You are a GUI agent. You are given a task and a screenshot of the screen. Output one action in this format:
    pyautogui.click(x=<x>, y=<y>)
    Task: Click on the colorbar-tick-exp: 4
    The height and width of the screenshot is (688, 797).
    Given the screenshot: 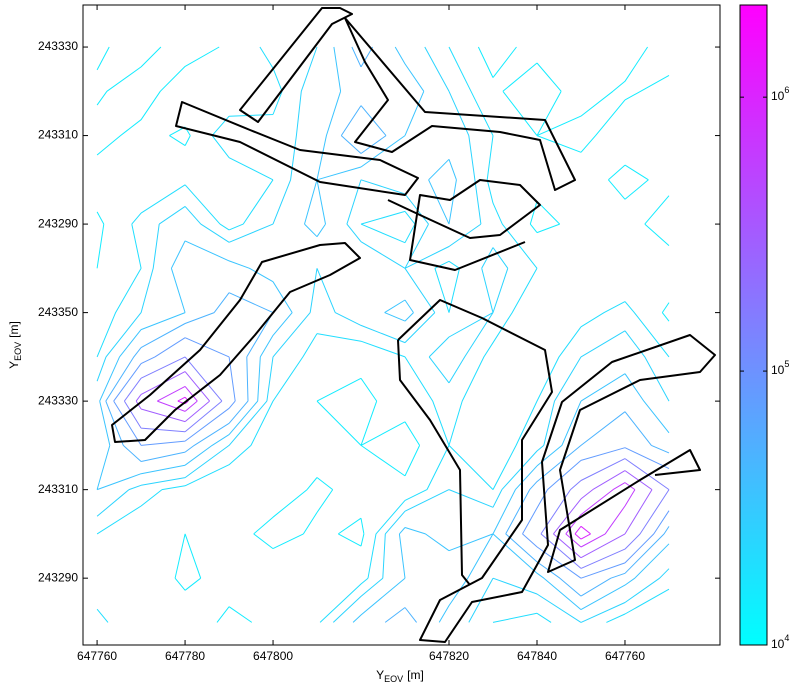 What is the action you would take?
    pyautogui.click(x=786, y=638)
    